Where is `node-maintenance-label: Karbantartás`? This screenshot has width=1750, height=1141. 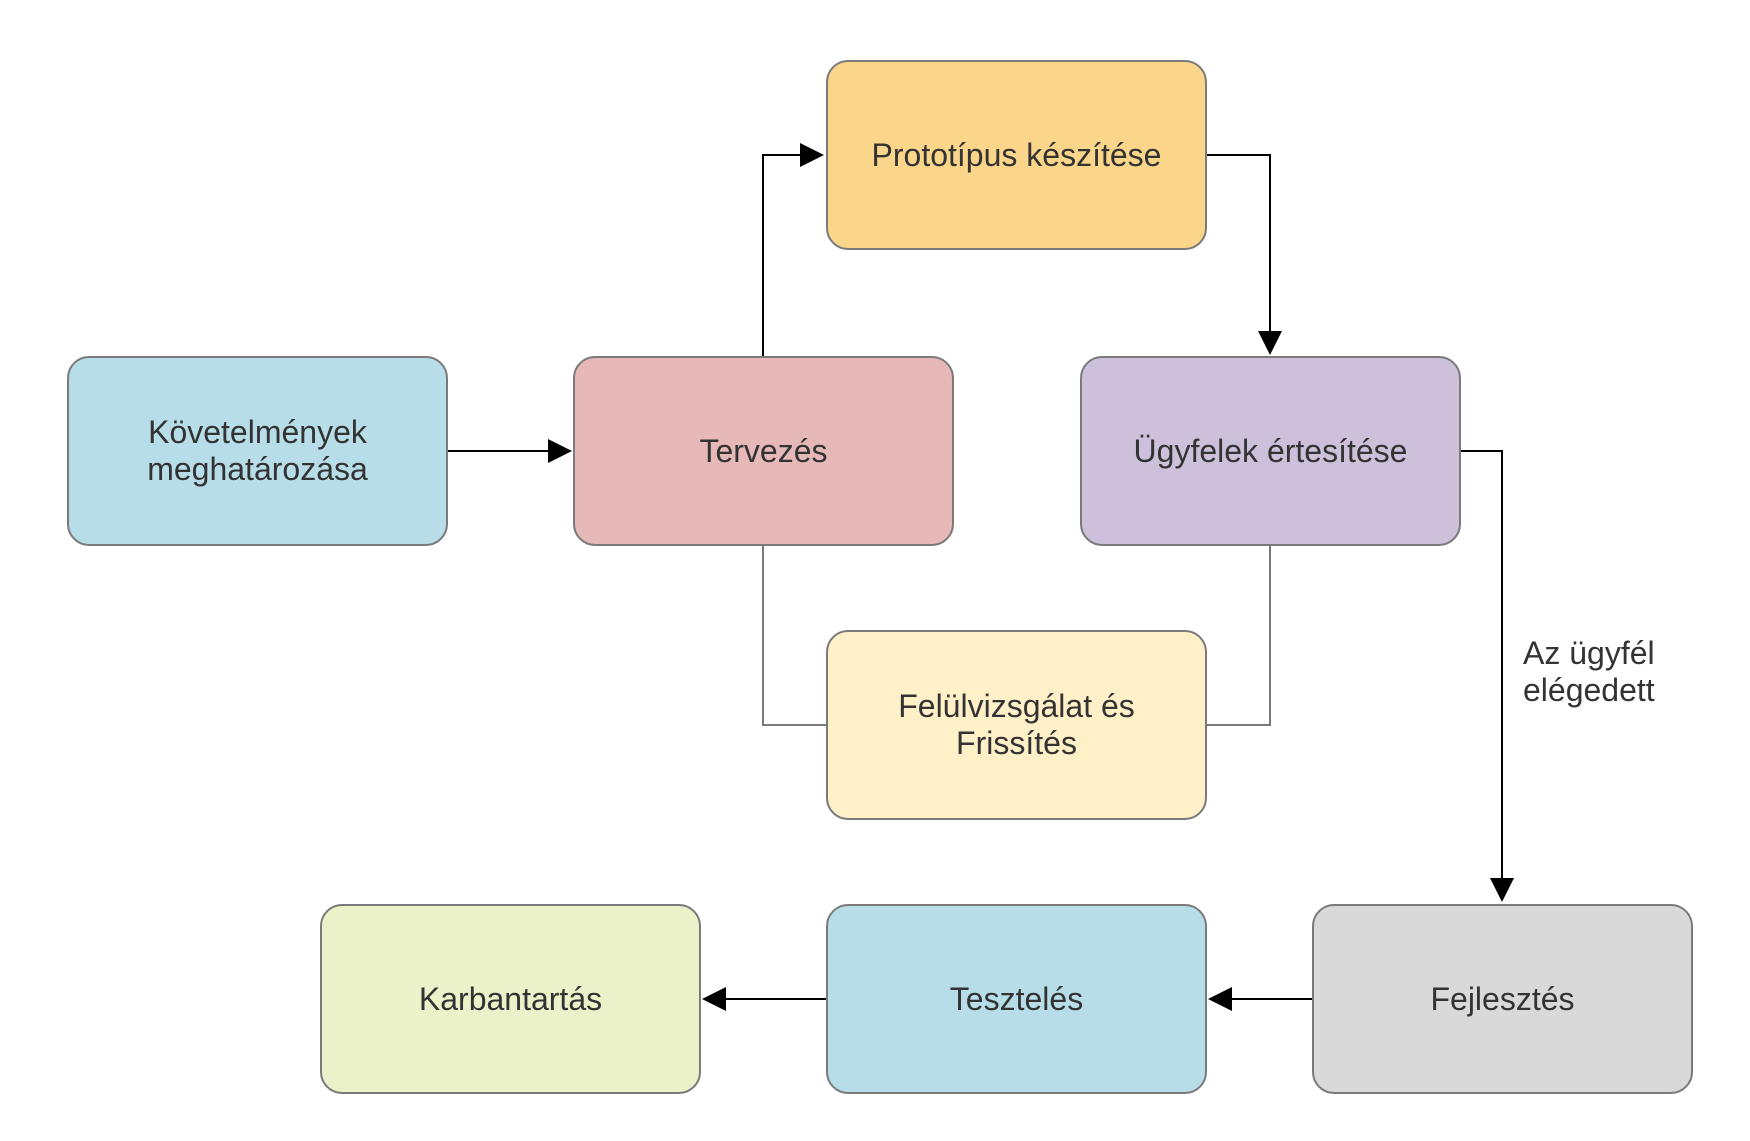
node-maintenance-label: Karbantartás is located at coordinates (510, 998).